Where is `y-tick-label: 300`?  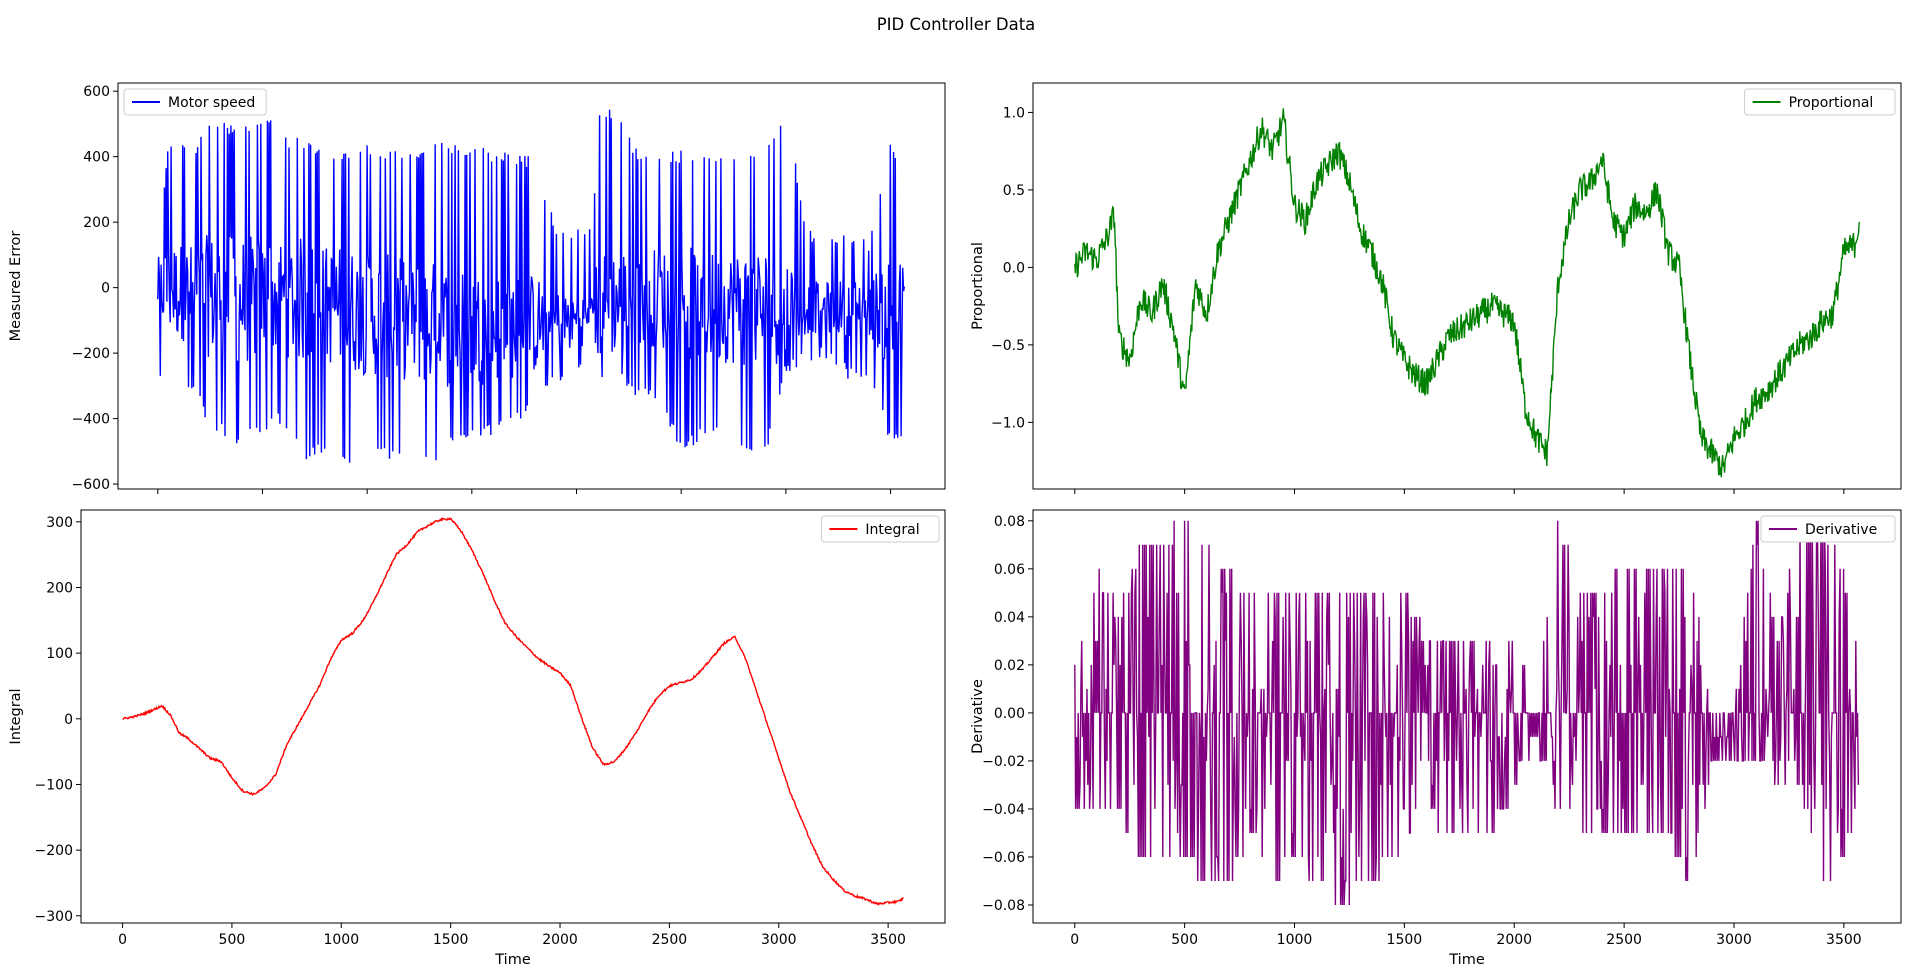
y-tick-label: 300 is located at coordinates (59, 523).